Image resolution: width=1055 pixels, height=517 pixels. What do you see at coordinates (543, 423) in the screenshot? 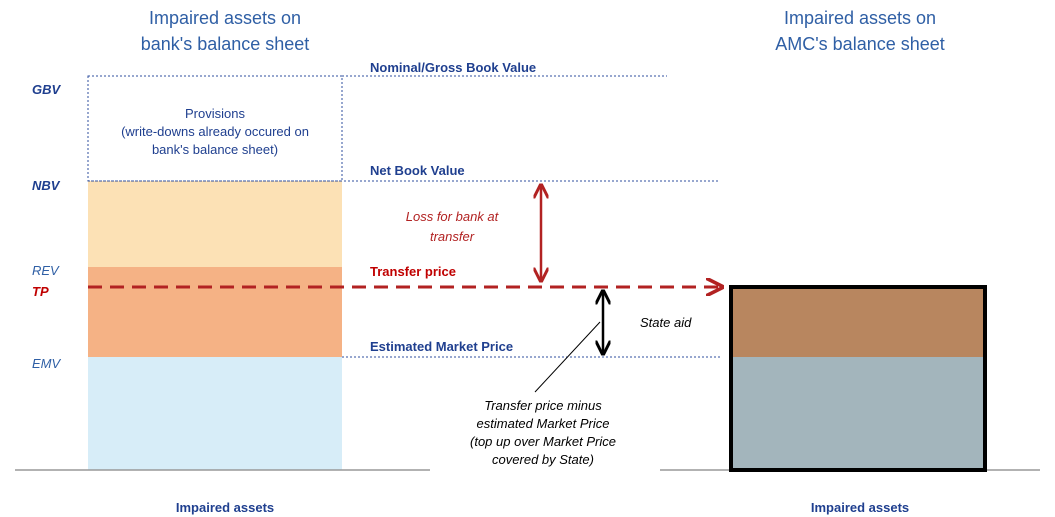
I see `note-text: estimated Market Price` at bounding box center [543, 423].